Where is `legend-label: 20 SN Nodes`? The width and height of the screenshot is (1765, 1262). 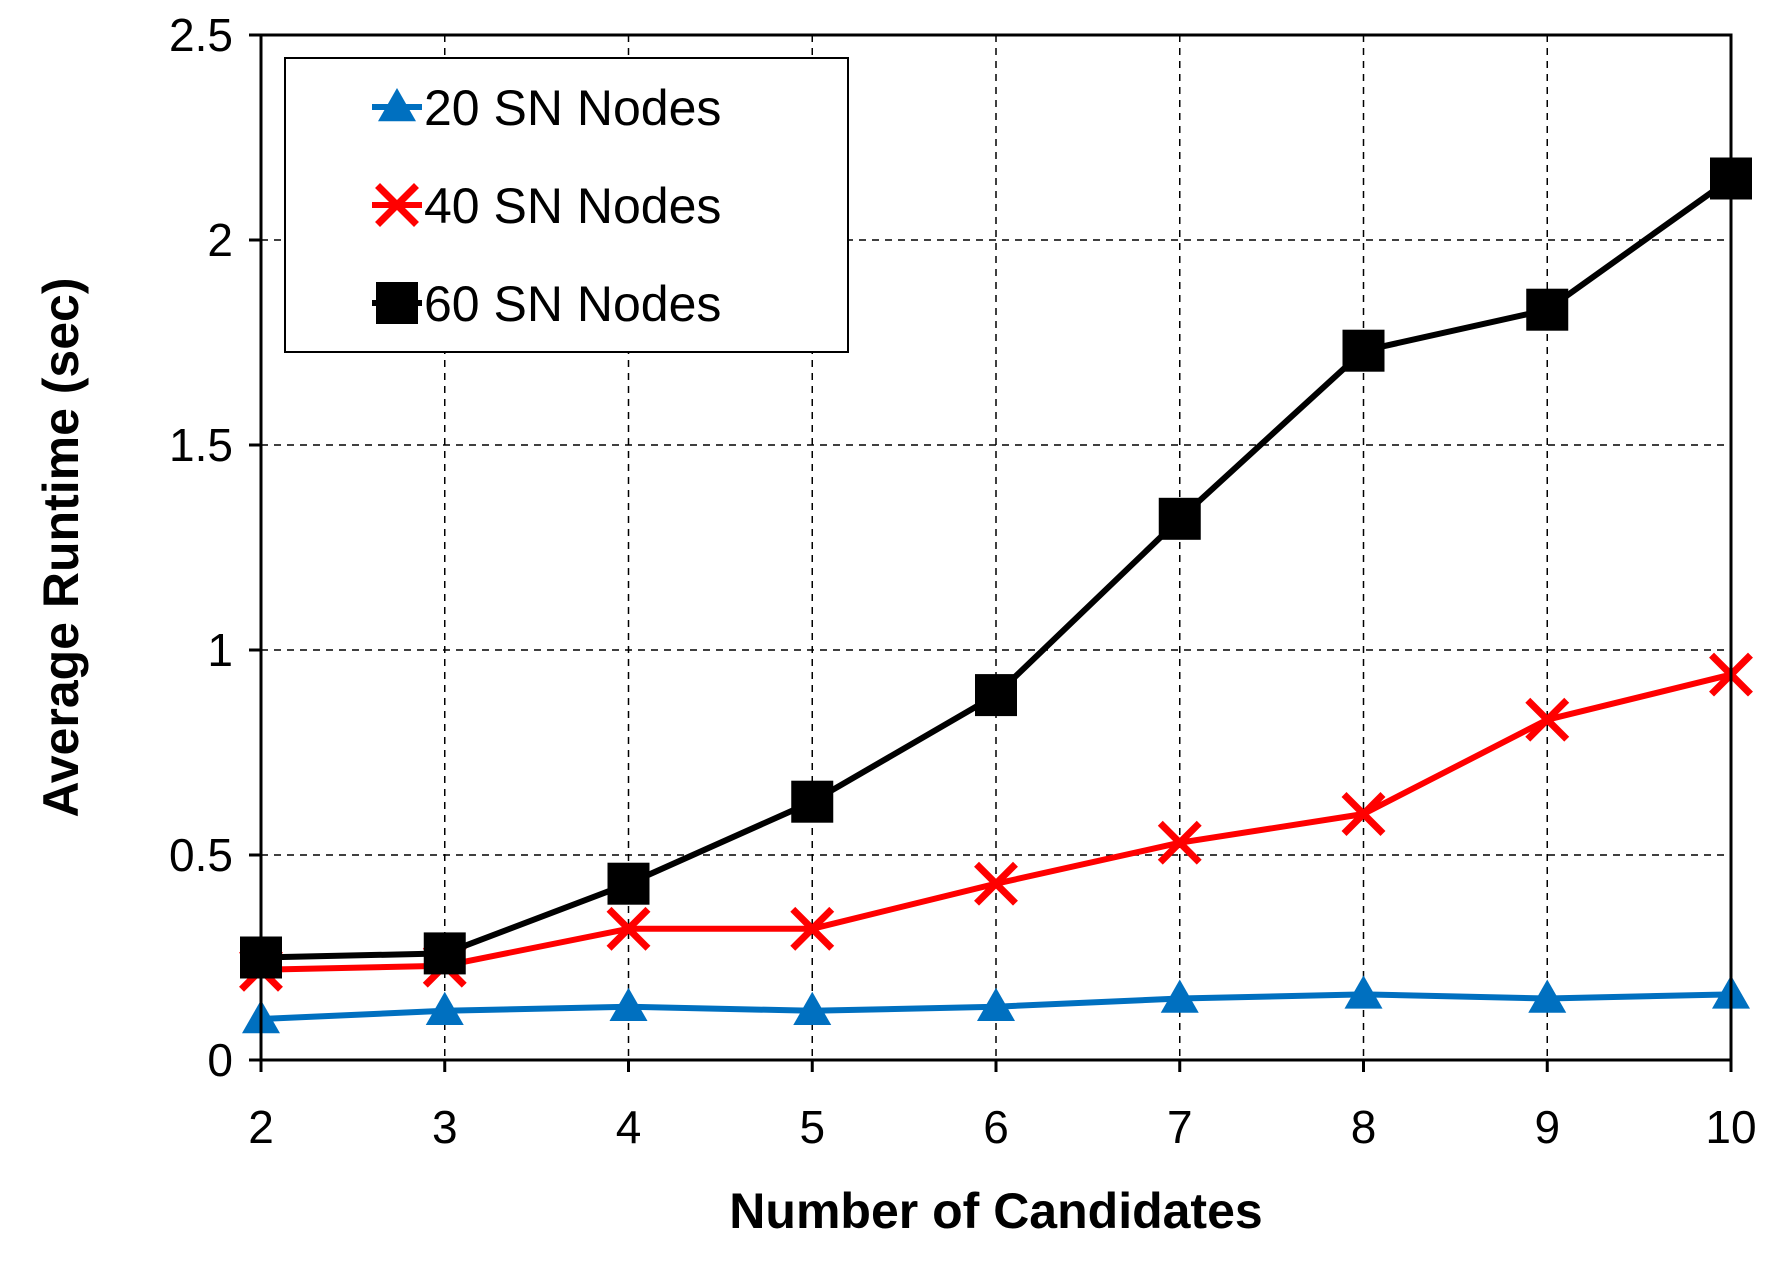
legend-label: 20 SN Nodes is located at coordinates (572, 108).